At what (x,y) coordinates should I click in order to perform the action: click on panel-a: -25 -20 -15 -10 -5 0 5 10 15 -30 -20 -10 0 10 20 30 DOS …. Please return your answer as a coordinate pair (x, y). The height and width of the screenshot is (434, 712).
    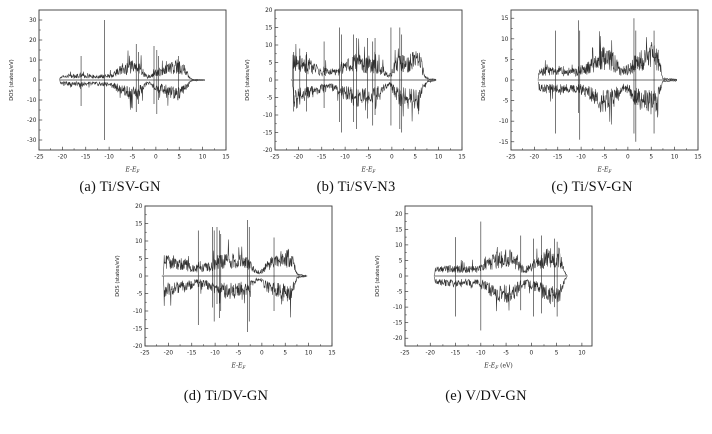
    Looking at the image, I should click on (120, 100).